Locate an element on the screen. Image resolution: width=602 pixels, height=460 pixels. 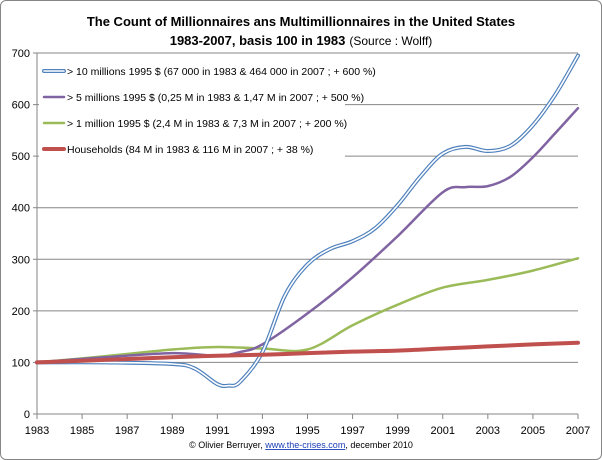
chart-source: (Source : Wolff) is located at coordinates (390, 41).